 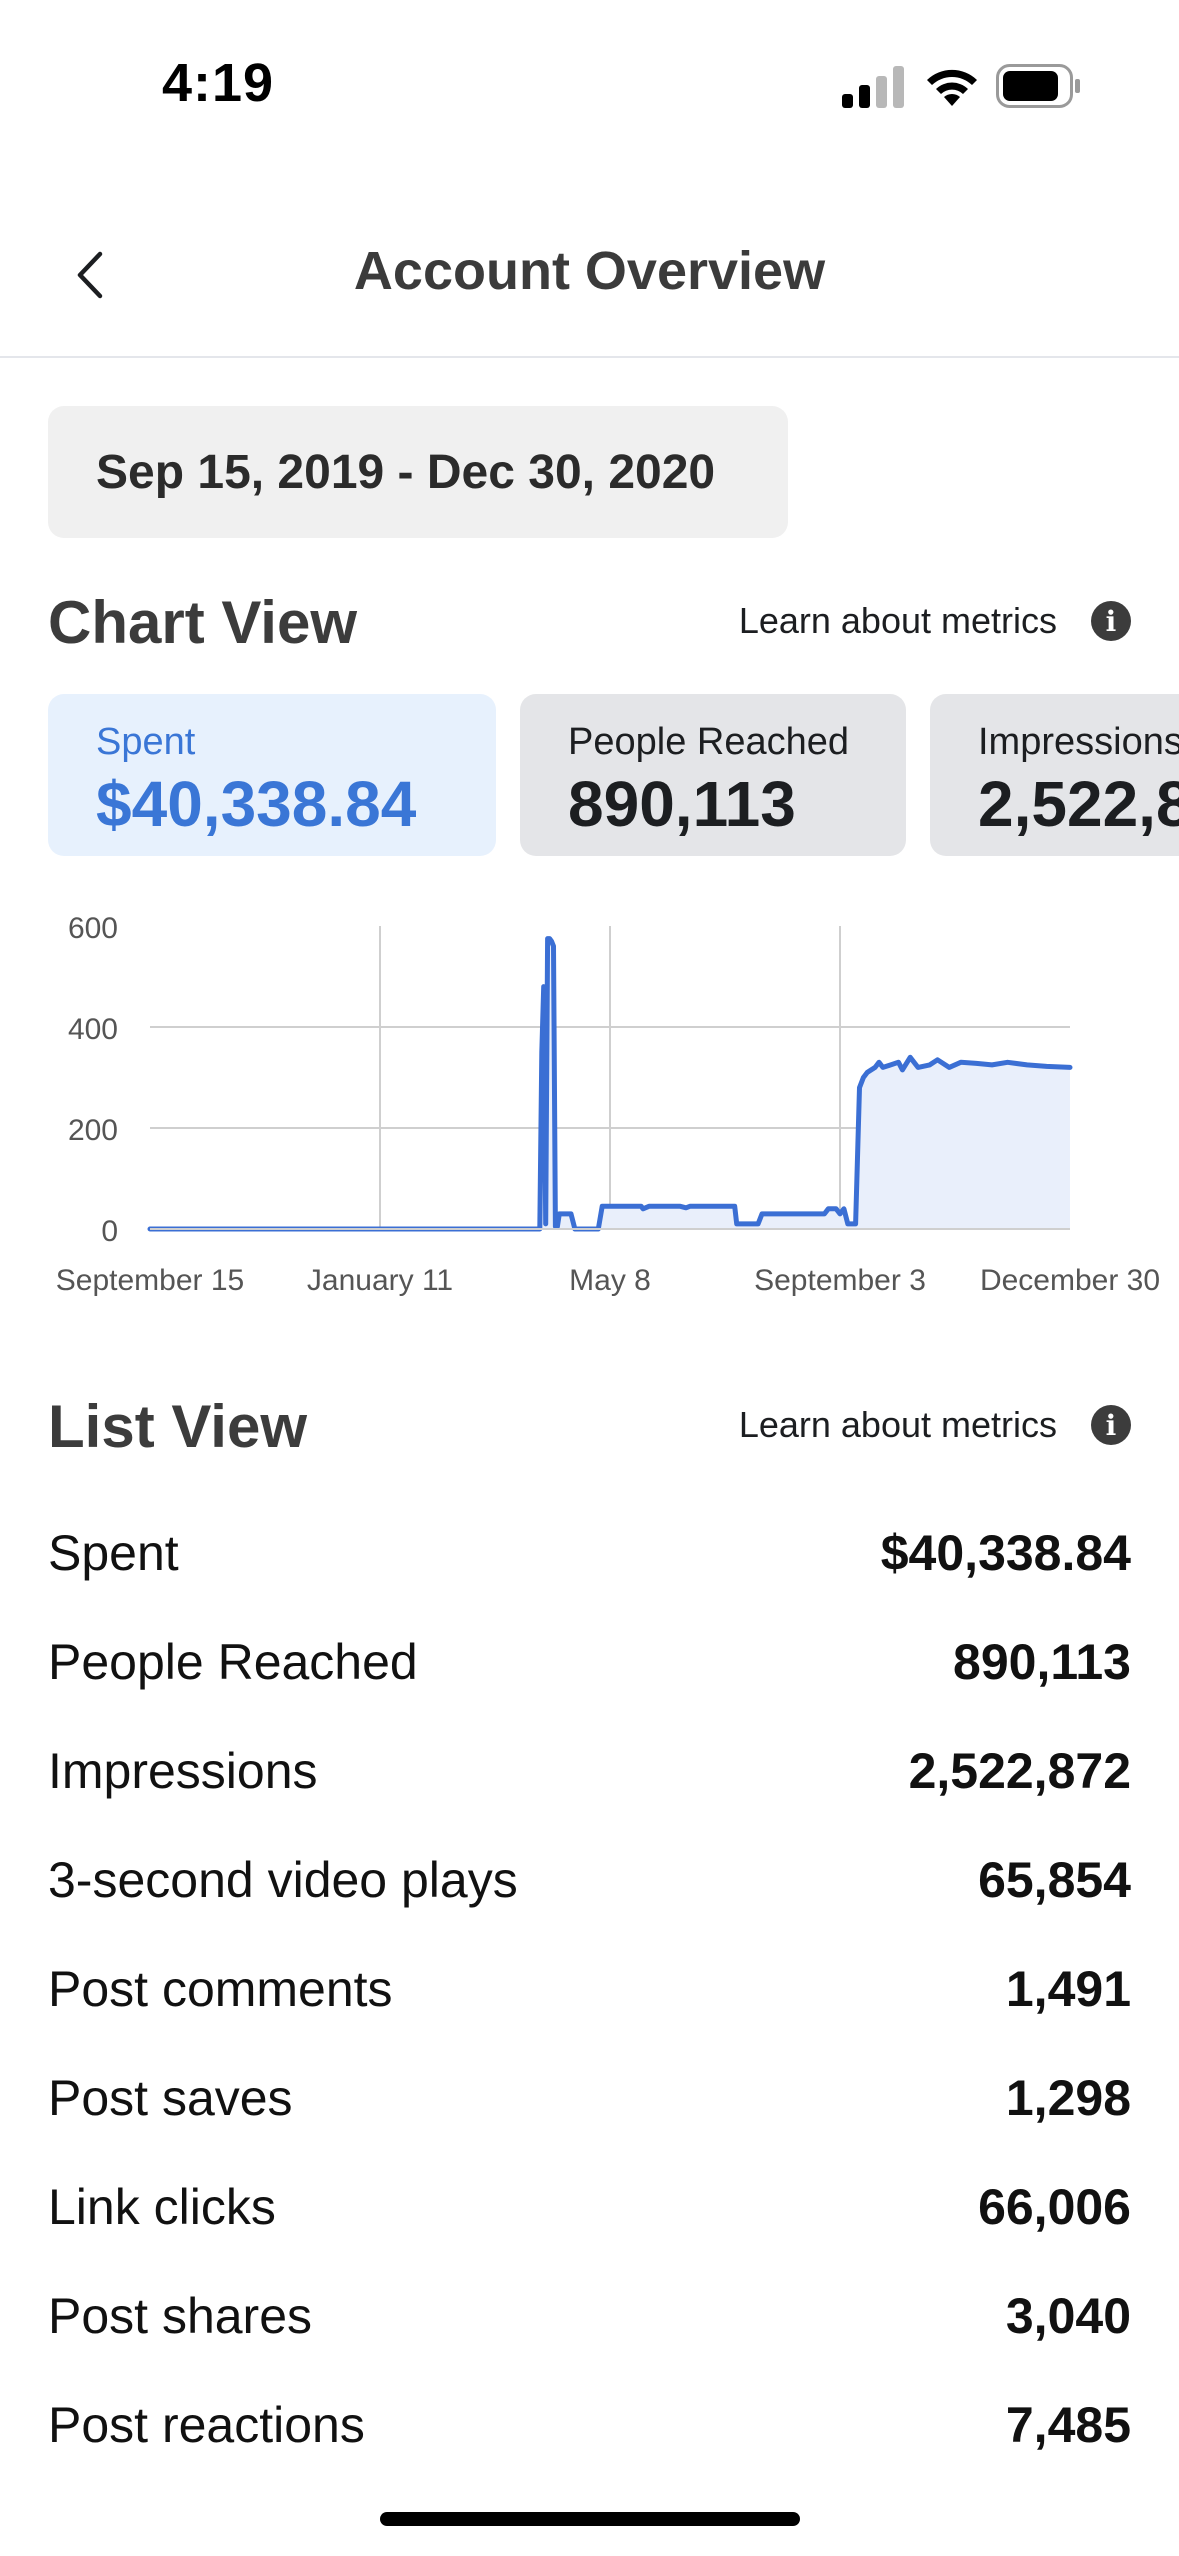 I want to click on list-item: People Reached 890,113, so click(x=589, y=1662).